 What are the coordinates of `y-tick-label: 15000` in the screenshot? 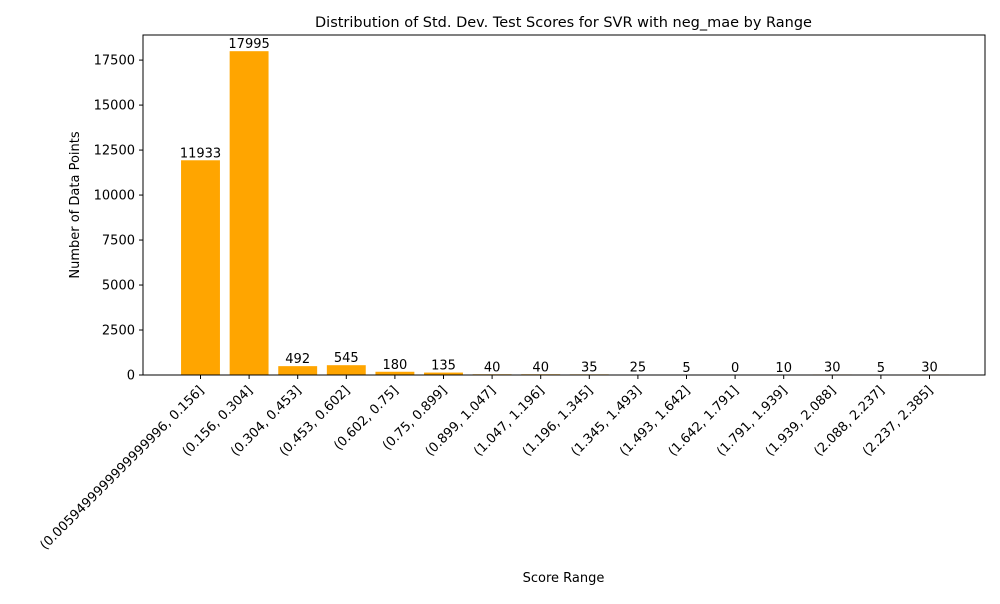 It's located at (114, 106).